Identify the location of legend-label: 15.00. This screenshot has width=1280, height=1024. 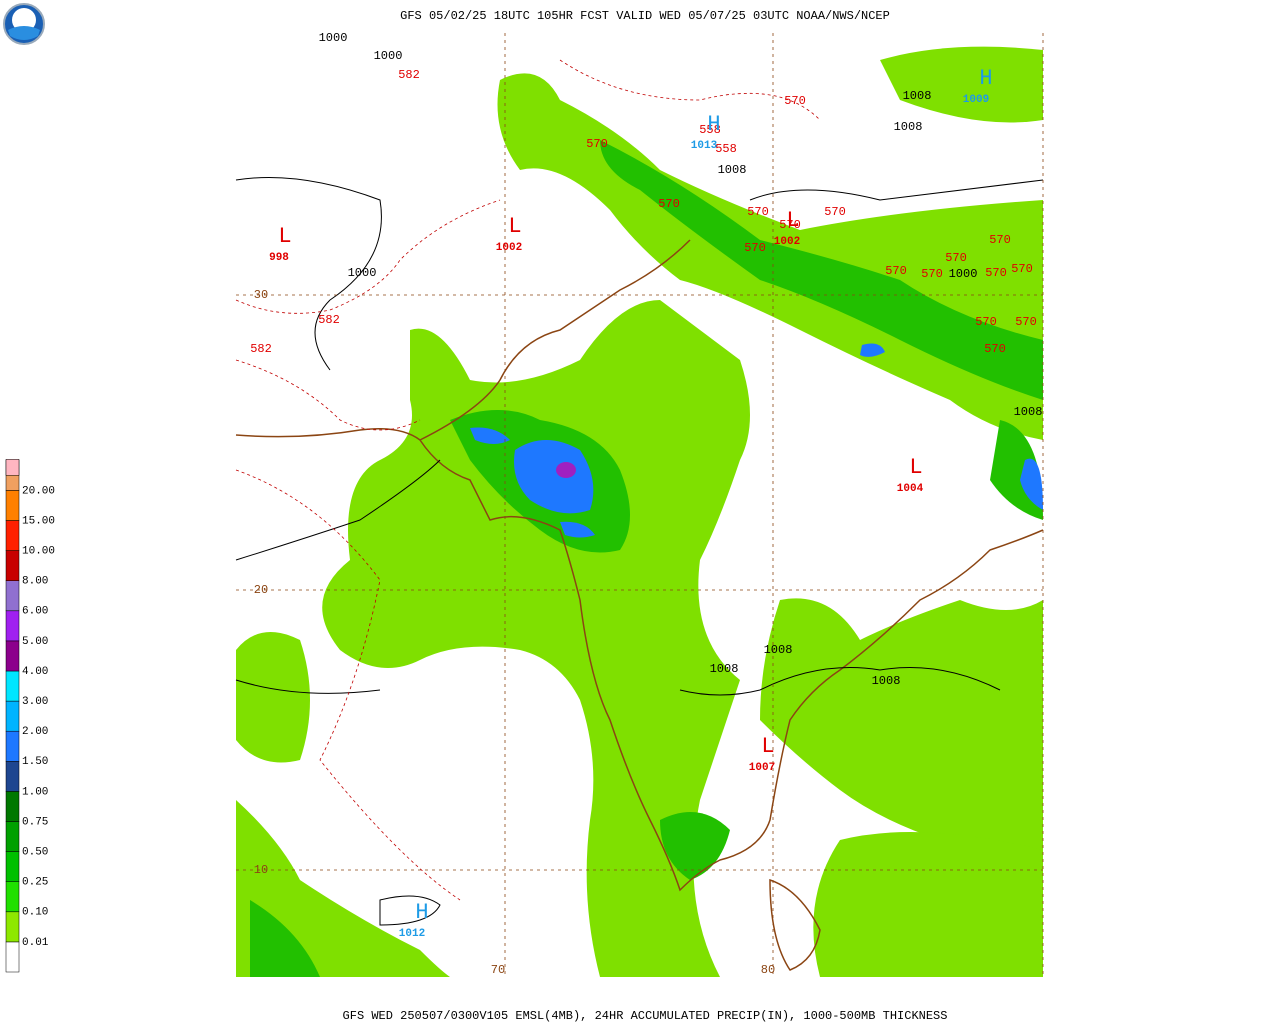
(38, 521).